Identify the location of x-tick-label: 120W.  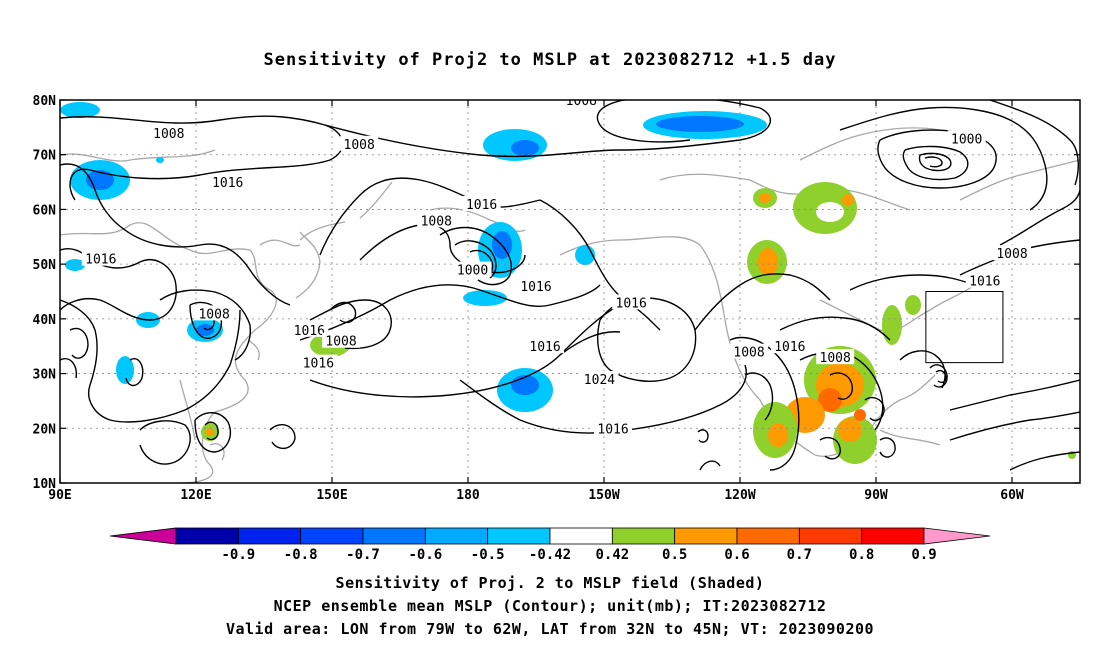
(739, 495).